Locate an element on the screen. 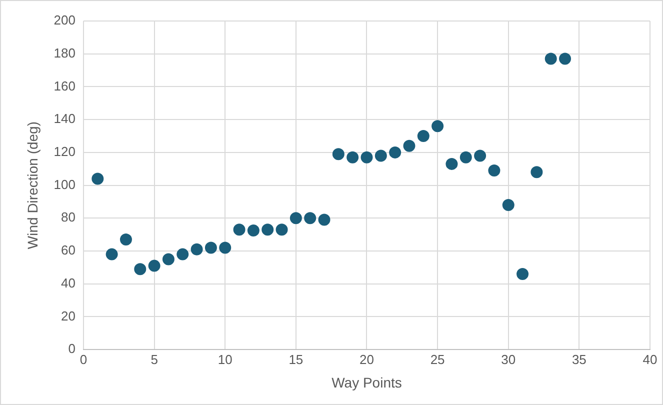  y-tick-label: 120 is located at coordinates (65, 152).